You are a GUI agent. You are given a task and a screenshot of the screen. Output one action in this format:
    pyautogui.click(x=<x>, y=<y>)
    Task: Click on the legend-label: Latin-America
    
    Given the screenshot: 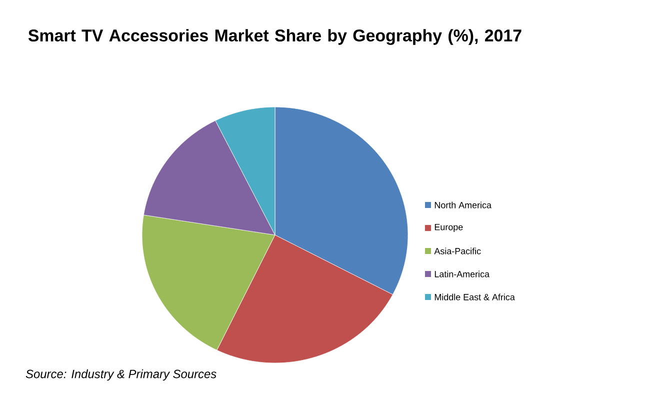 What is the action you would take?
    pyautogui.click(x=462, y=274)
    